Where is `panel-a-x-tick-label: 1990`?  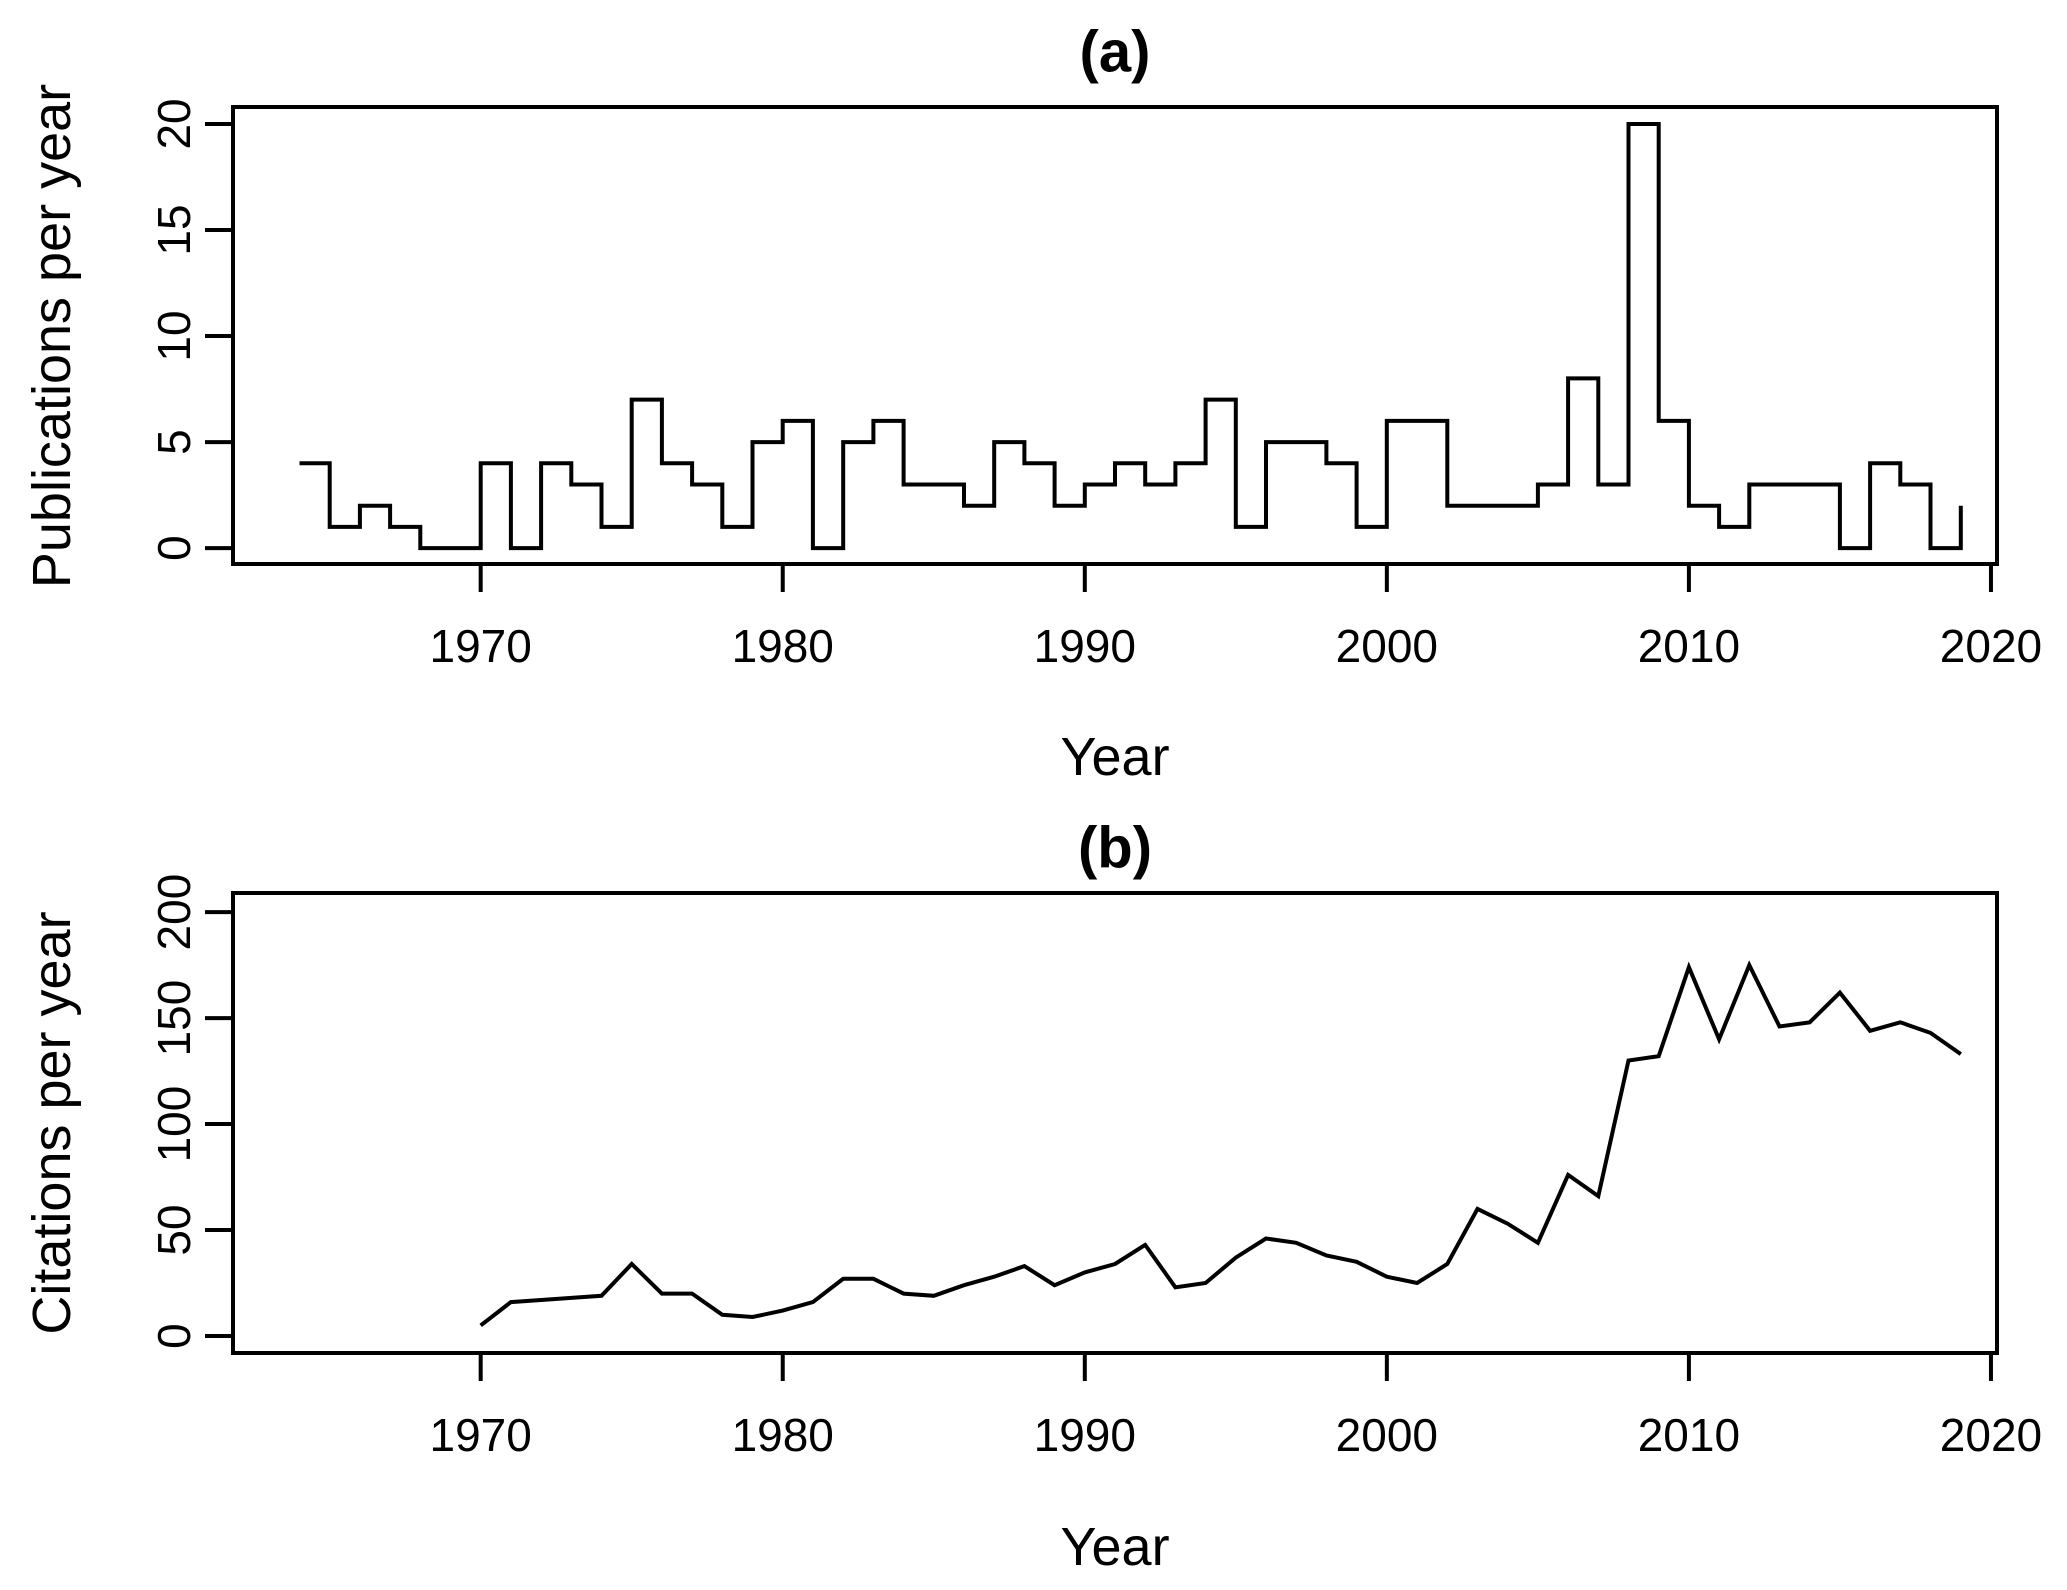
panel-a-x-tick-label: 1990 is located at coordinates (1085, 646).